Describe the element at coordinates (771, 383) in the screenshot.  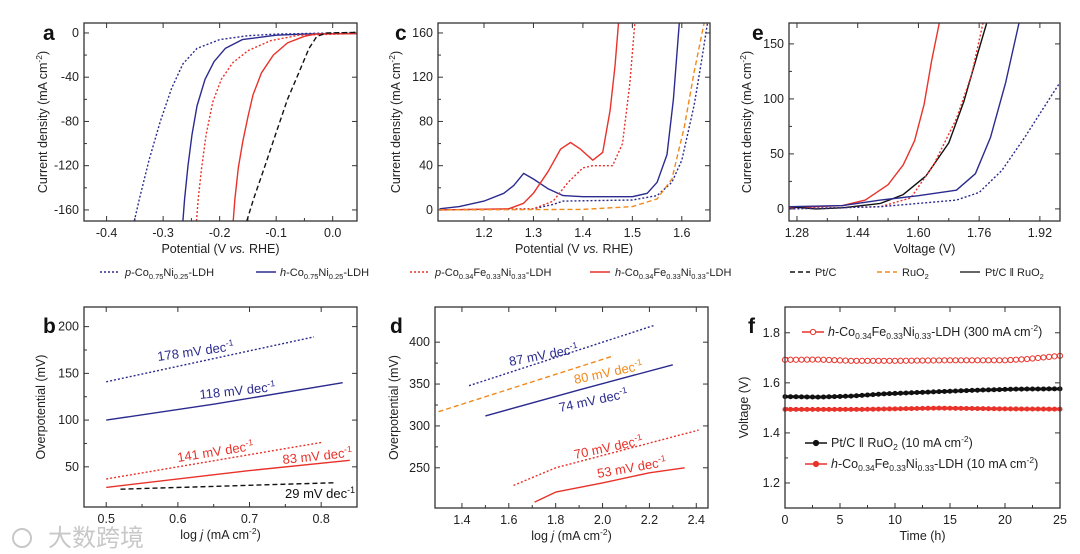
I see `y-tick-label: 1.6` at that location.